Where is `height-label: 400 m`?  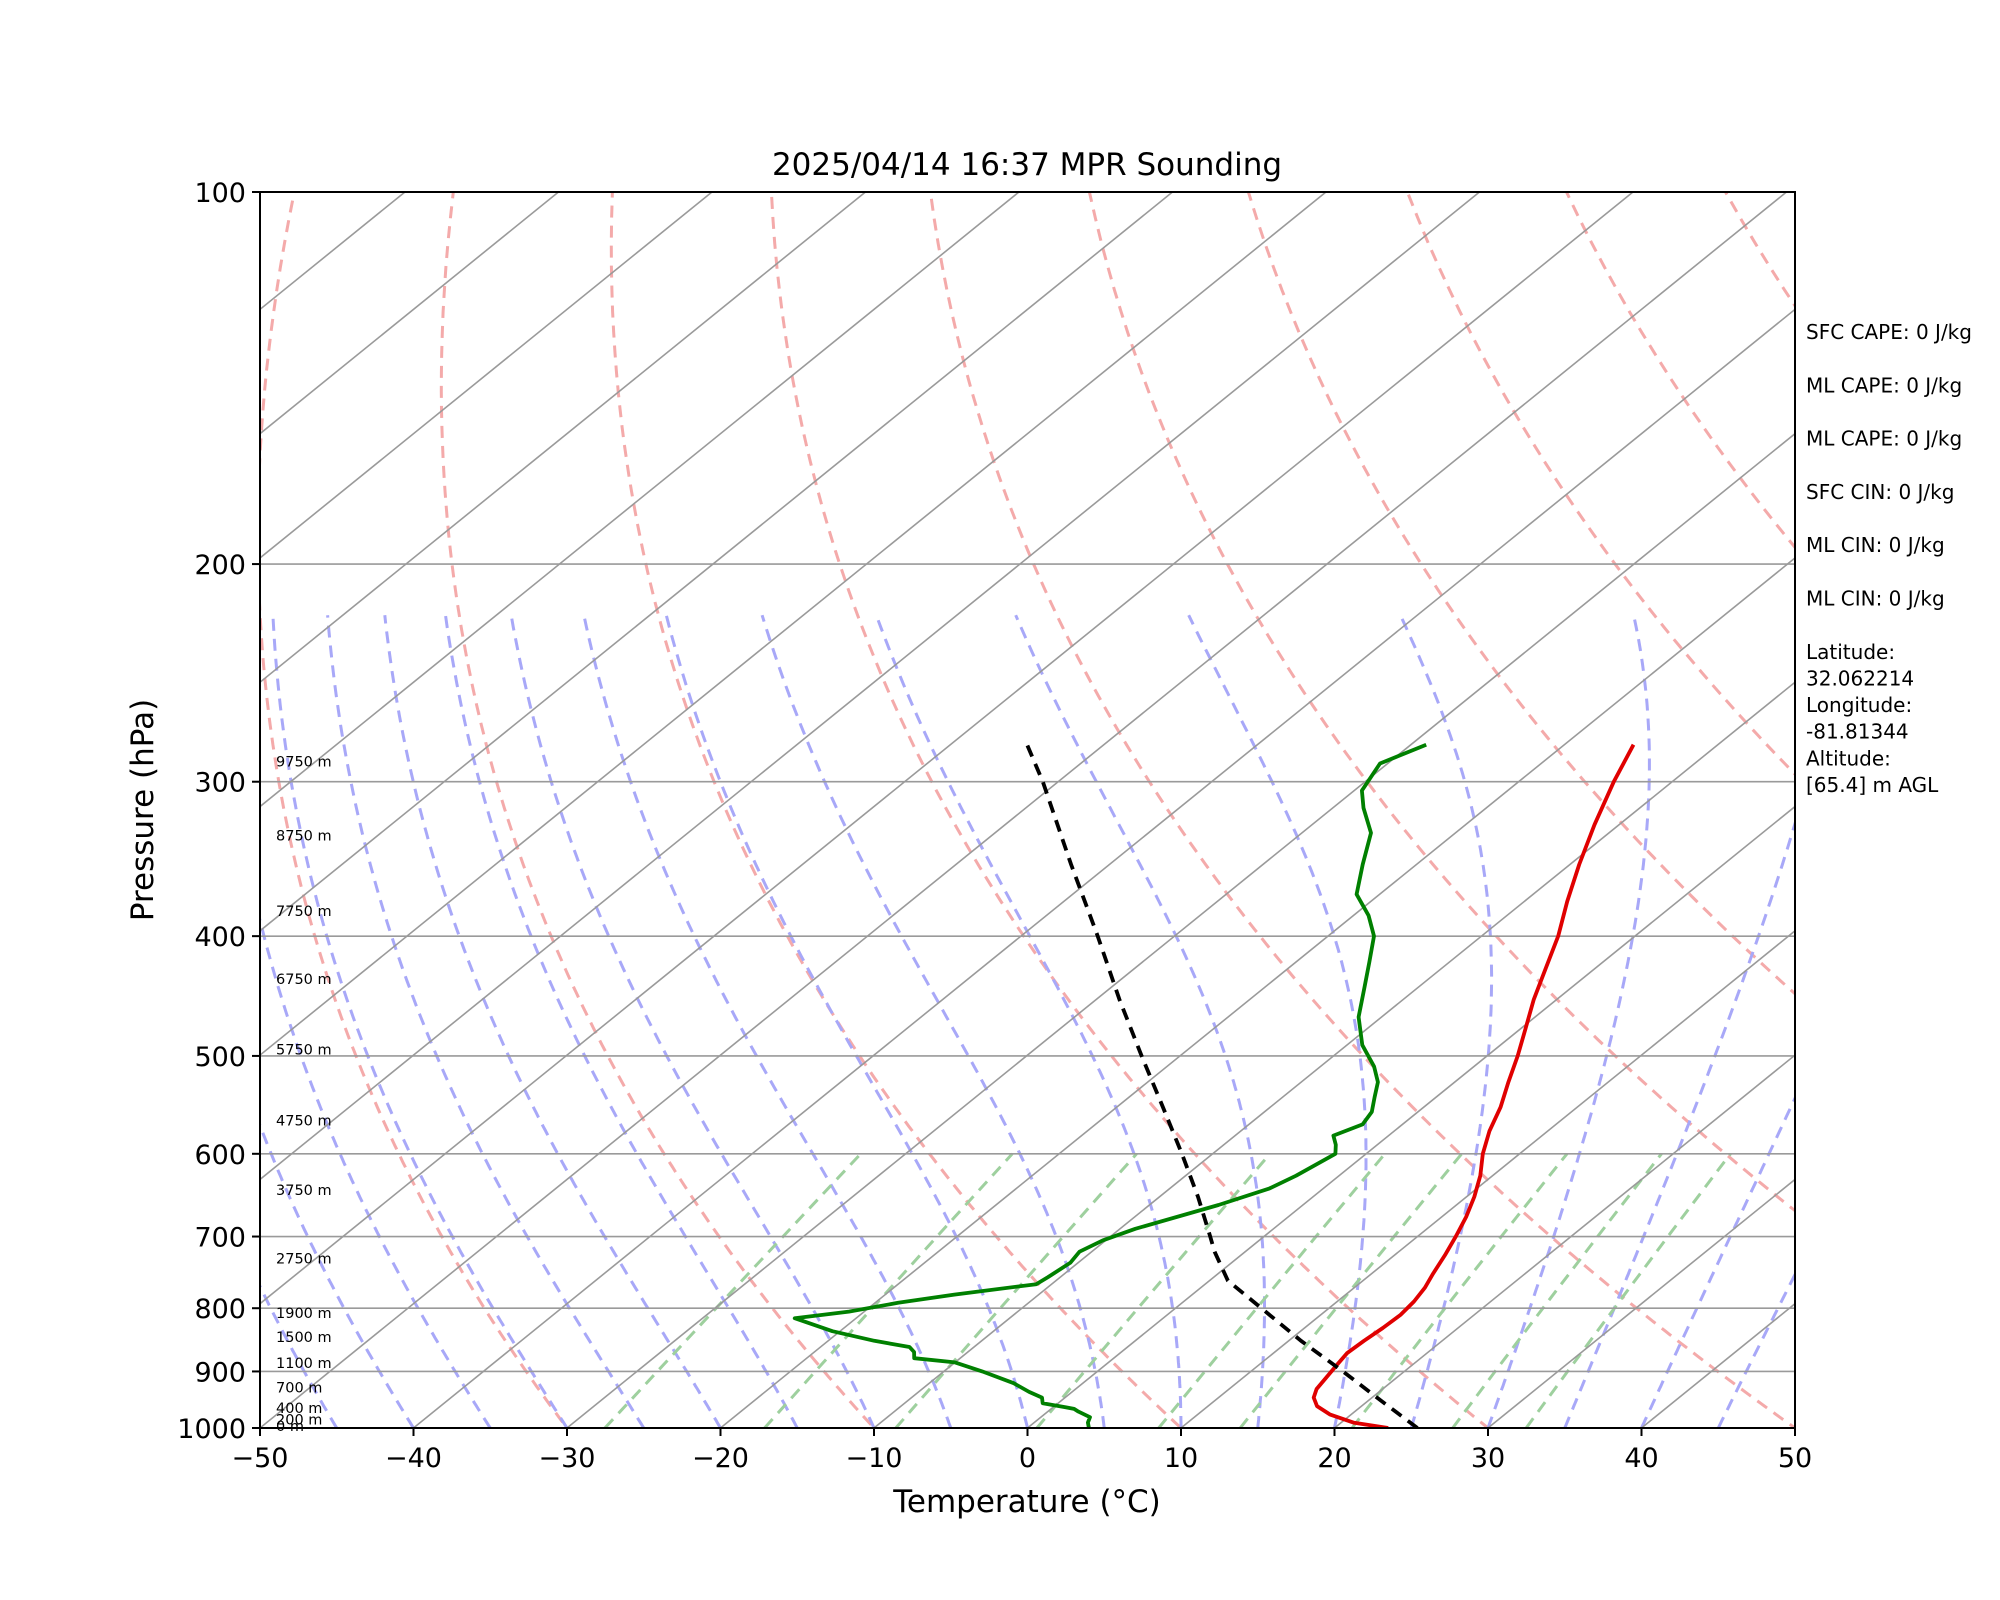
height-label: 400 m is located at coordinates (299, 1409).